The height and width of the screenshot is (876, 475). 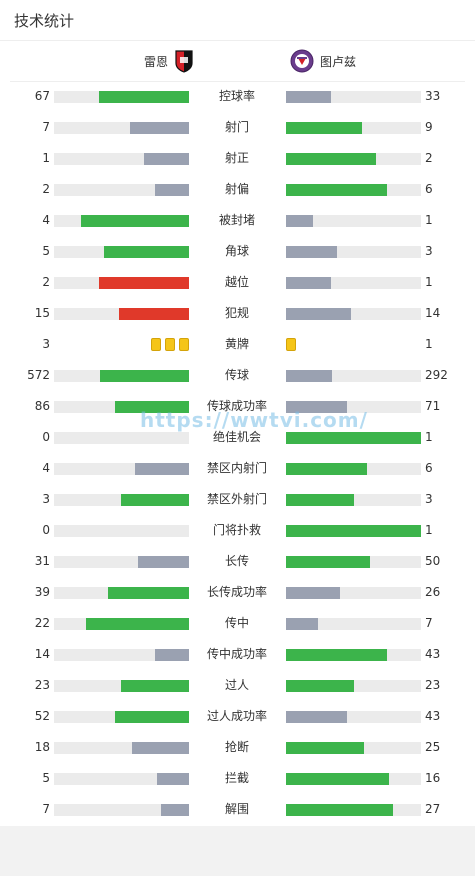 What do you see at coordinates (433, 747) in the screenshot?
I see `away-value: 25` at bounding box center [433, 747].